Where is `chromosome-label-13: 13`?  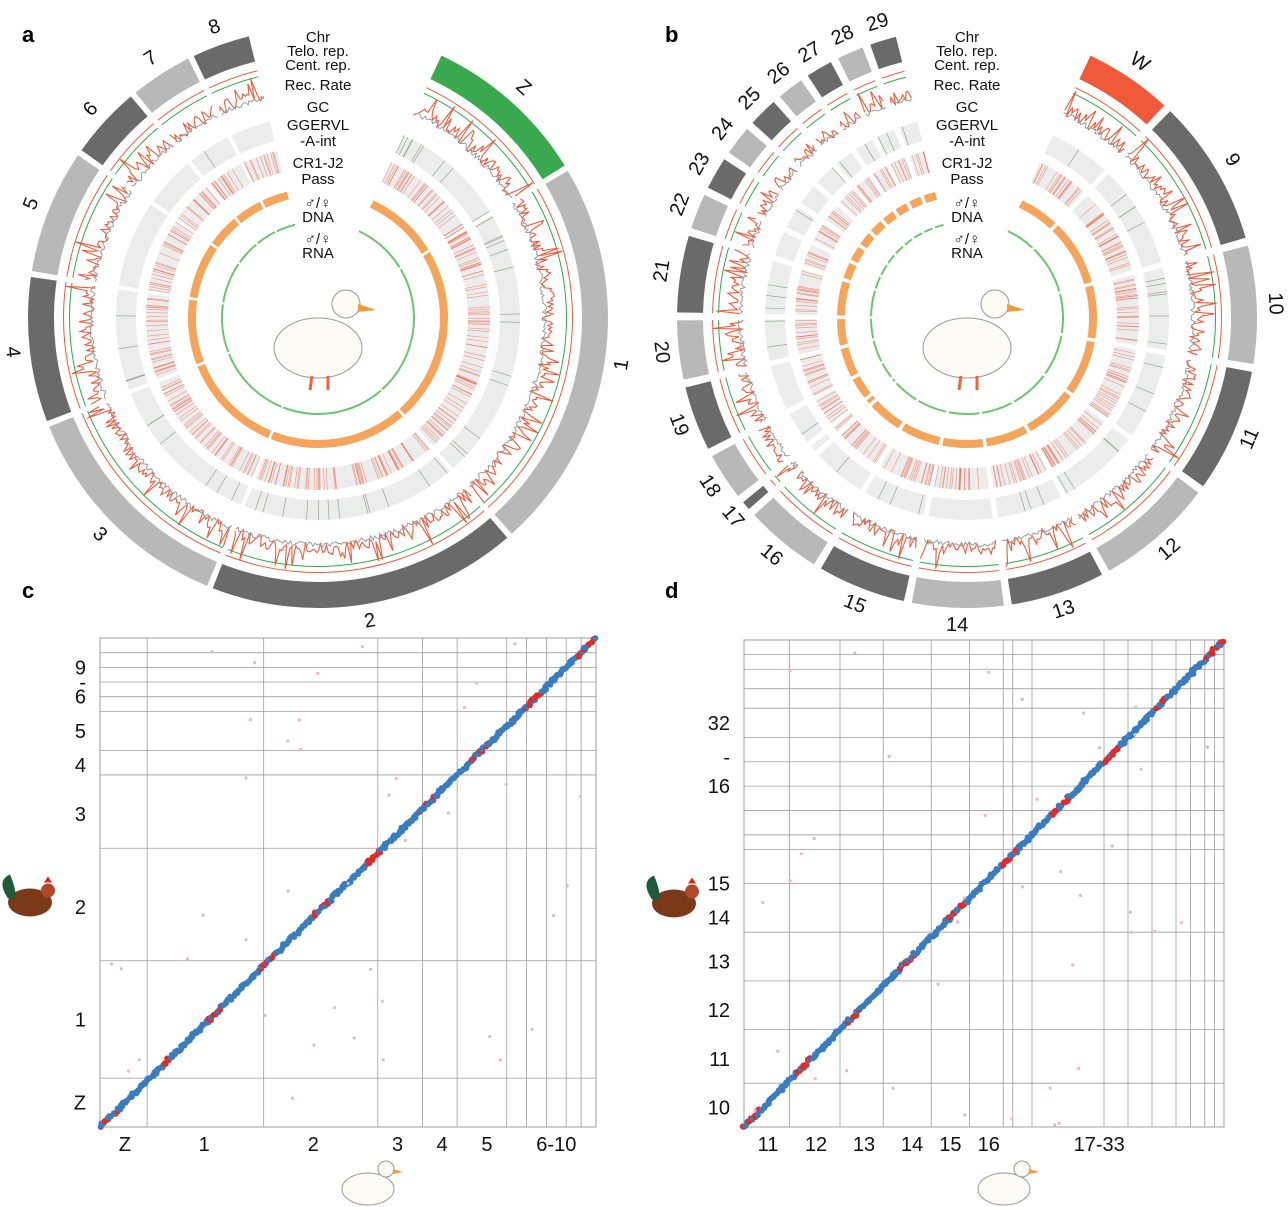
chromosome-label-13: 13 is located at coordinates (1064, 610).